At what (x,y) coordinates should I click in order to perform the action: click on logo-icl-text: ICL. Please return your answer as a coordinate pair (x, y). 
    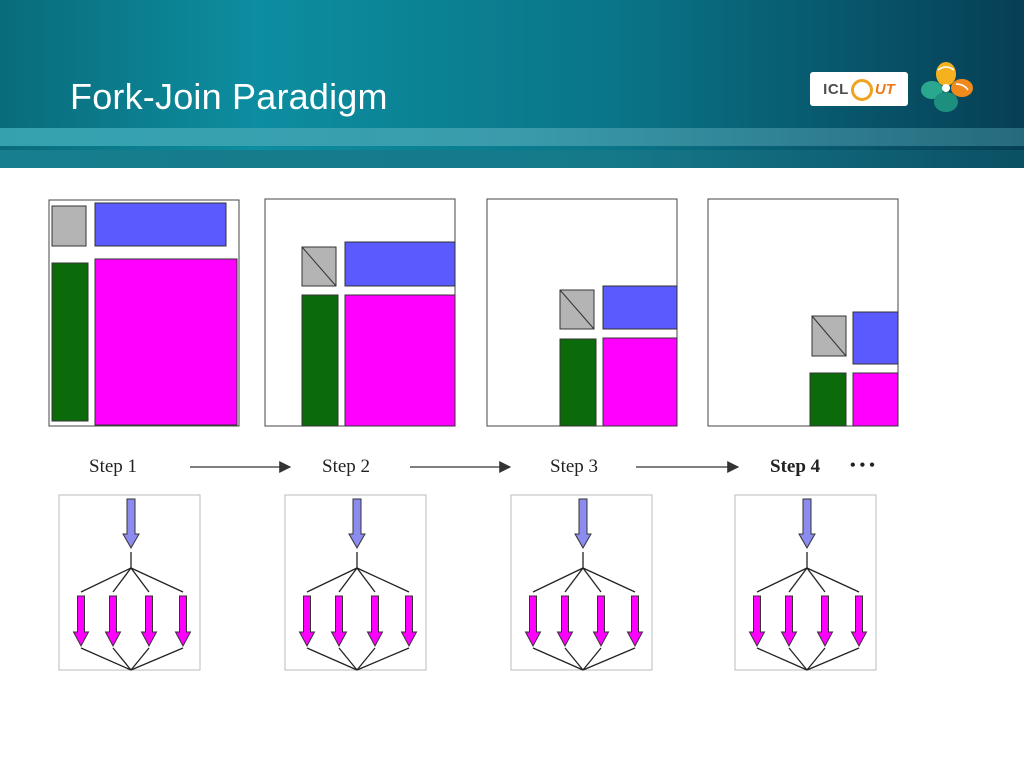
    Looking at the image, I should click on (836, 89).